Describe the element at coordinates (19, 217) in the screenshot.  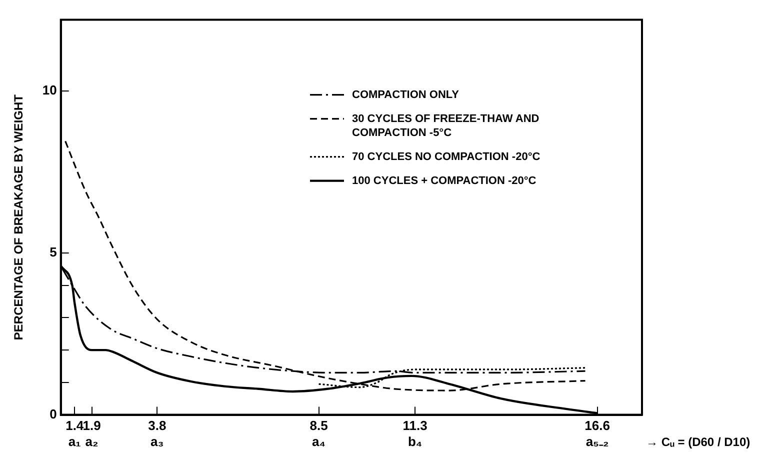
I see `y-axis-title: PERCENTAGE OF BREAKAGE BY WEIGHT` at that location.